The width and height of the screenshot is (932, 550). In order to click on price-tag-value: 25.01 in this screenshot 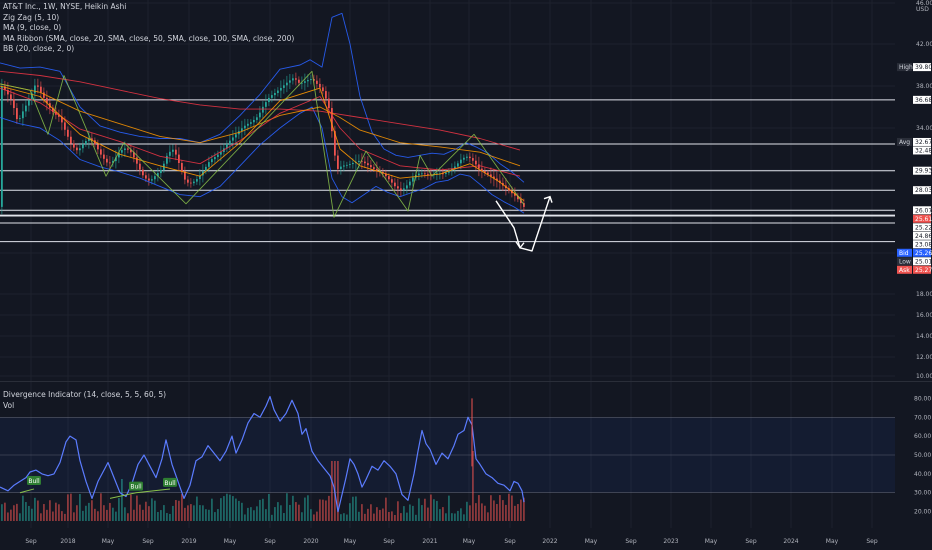, I will do `click(923, 261)`.